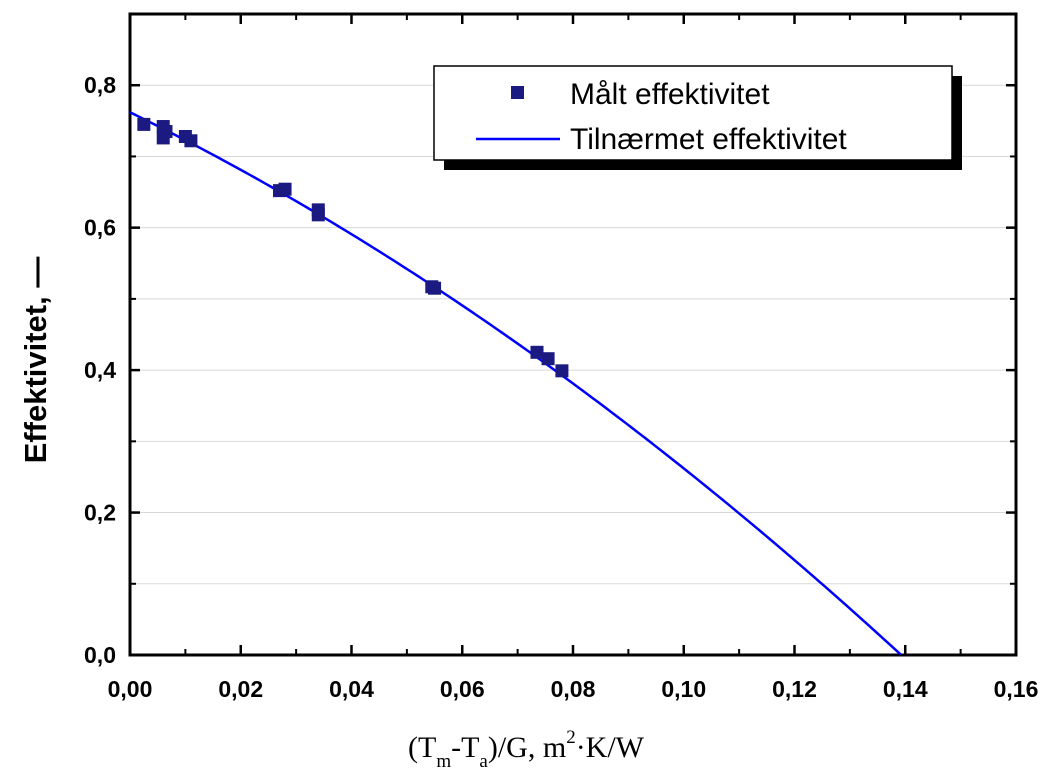 Image resolution: width=1052 pixels, height=778 pixels. I want to click on legend-box, so click(693, 113).